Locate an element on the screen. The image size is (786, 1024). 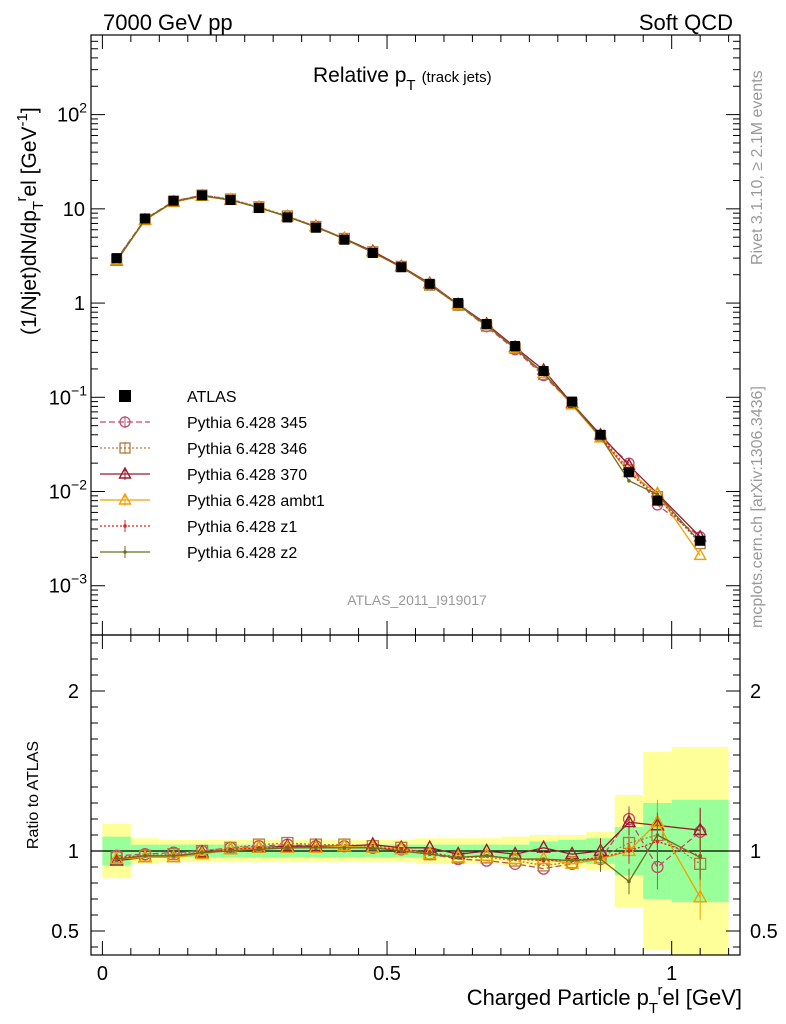
ratio-y-tick-label-left: 2 is located at coordinates (73, 692).